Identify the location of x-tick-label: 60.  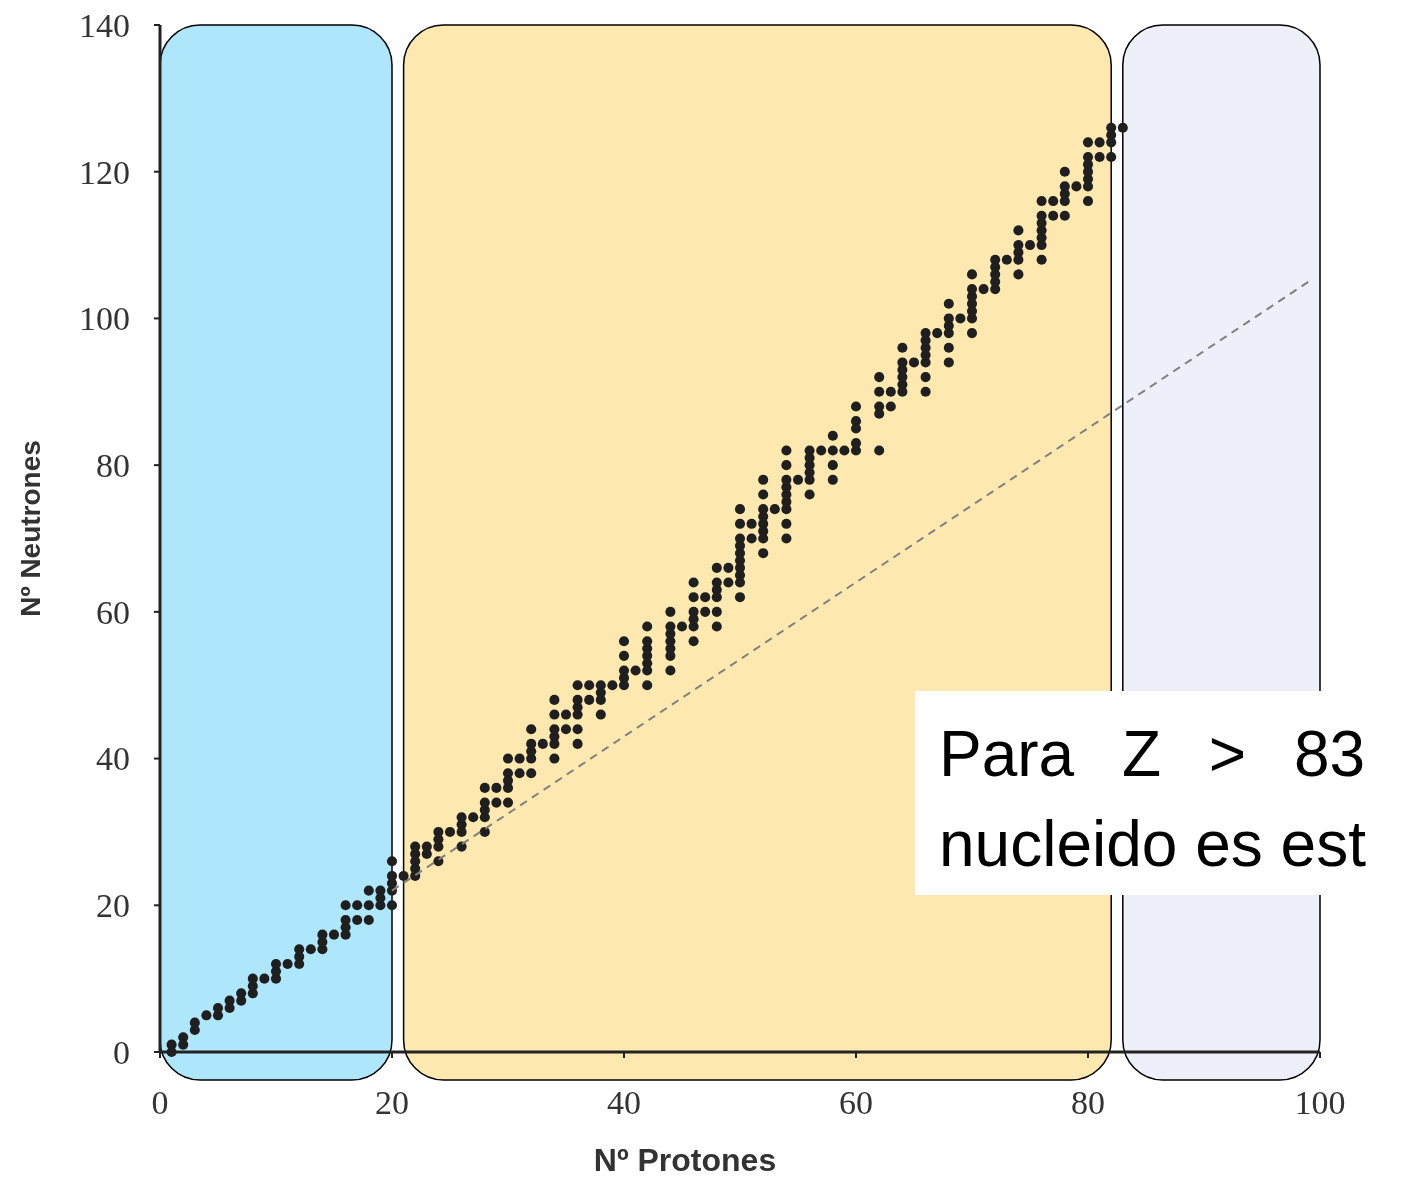
(856, 1102).